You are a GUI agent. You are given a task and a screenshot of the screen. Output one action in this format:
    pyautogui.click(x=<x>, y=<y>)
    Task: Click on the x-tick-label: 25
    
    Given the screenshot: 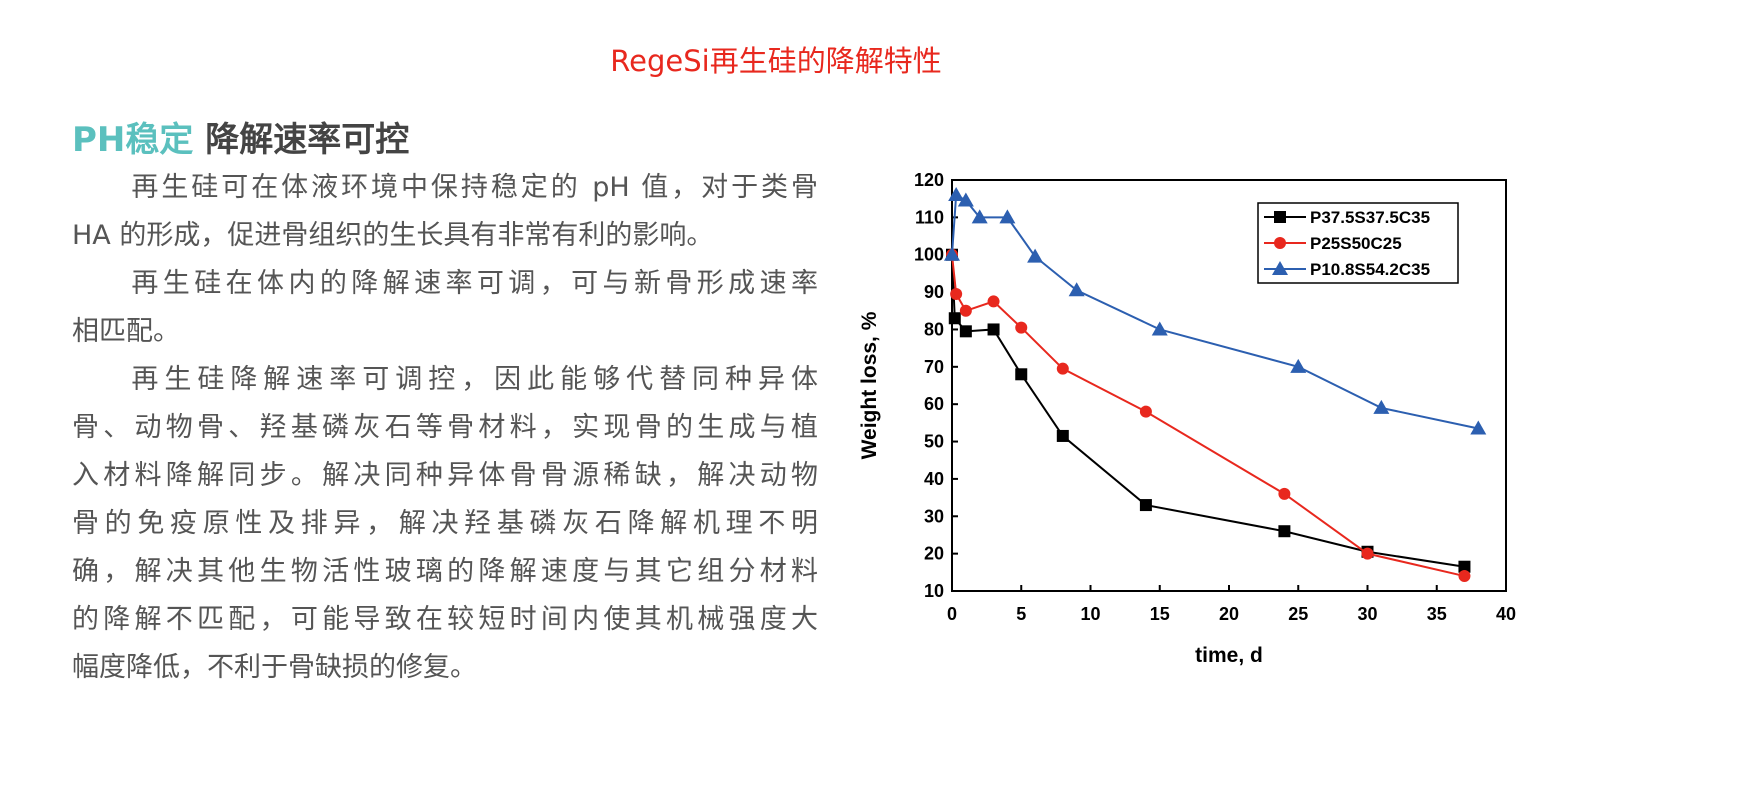 What is the action you would take?
    pyautogui.click(x=1298, y=614)
    